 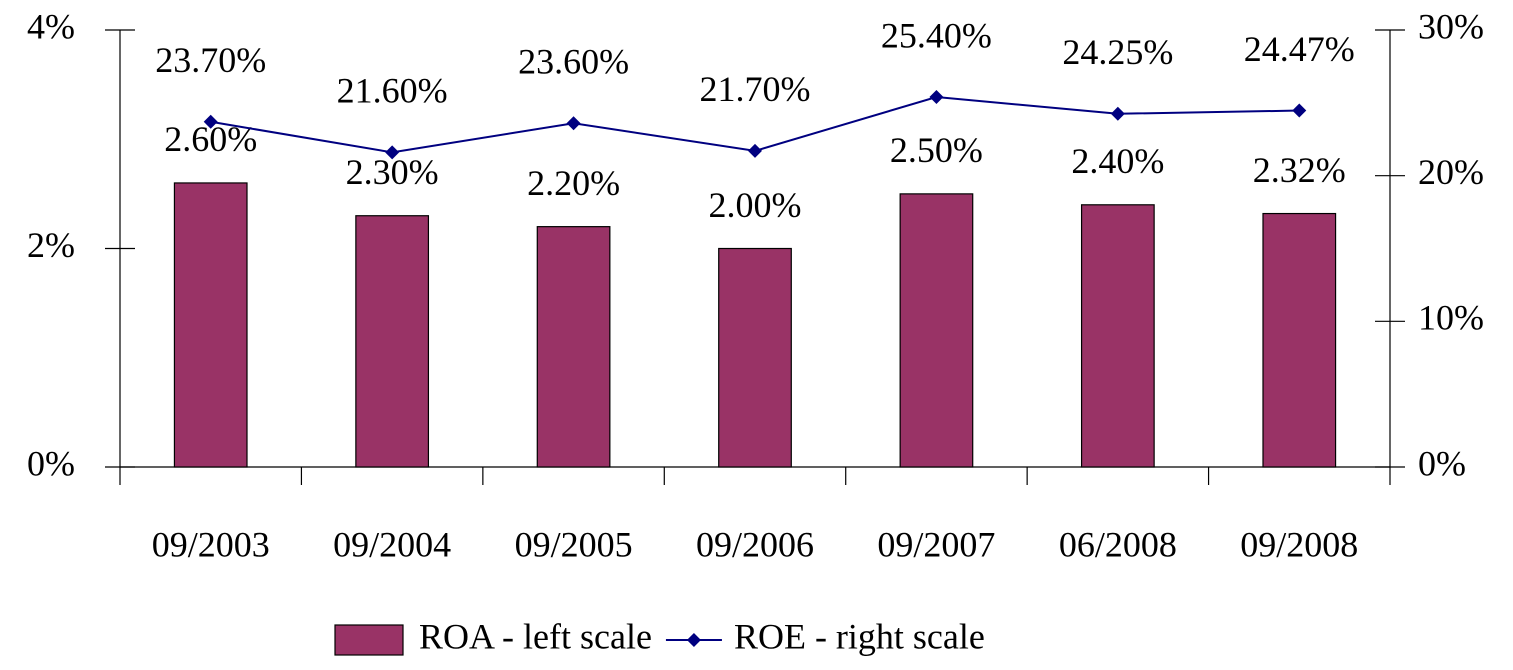 What do you see at coordinates (51, 26) in the screenshot?
I see `y-tick-label: 4%` at bounding box center [51, 26].